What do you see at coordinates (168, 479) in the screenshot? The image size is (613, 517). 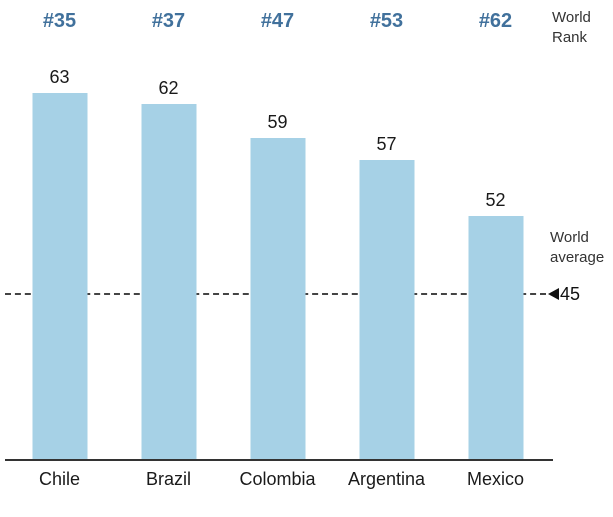 I see `category-label: Brazil` at bounding box center [168, 479].